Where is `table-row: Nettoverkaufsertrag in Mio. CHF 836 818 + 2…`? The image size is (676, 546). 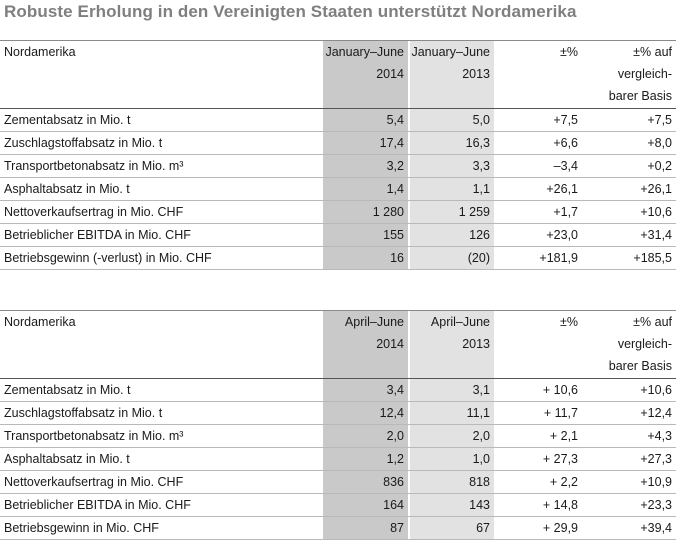
table-row: Nettoverkaufsertrag in Mio. CHF 836 818 + 2… is located at coordinates (338, 482).